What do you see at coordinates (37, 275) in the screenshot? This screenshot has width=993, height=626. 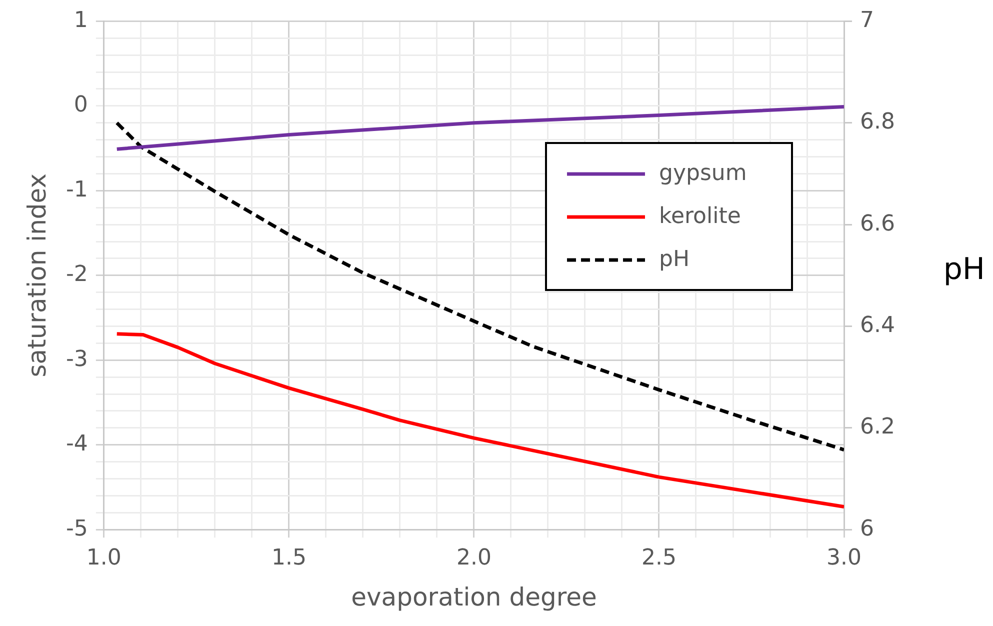 I see `y-axis-title: saturation index` at bounding box center [37, 275].